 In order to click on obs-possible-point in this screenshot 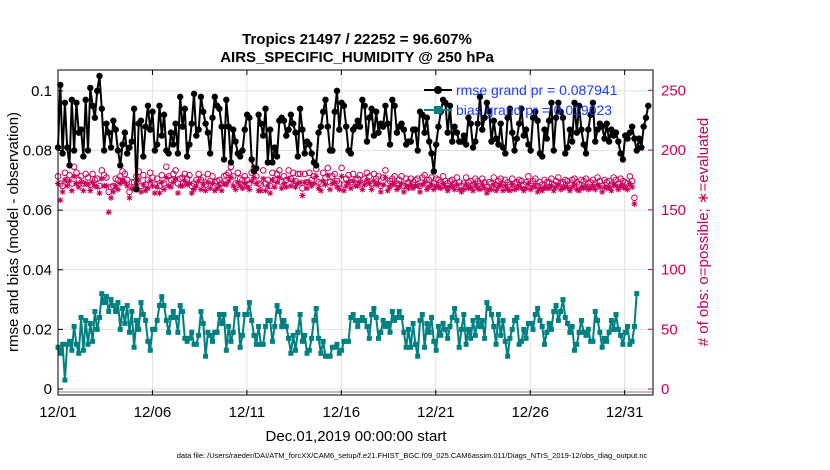, I will do `click(501, 179)`.